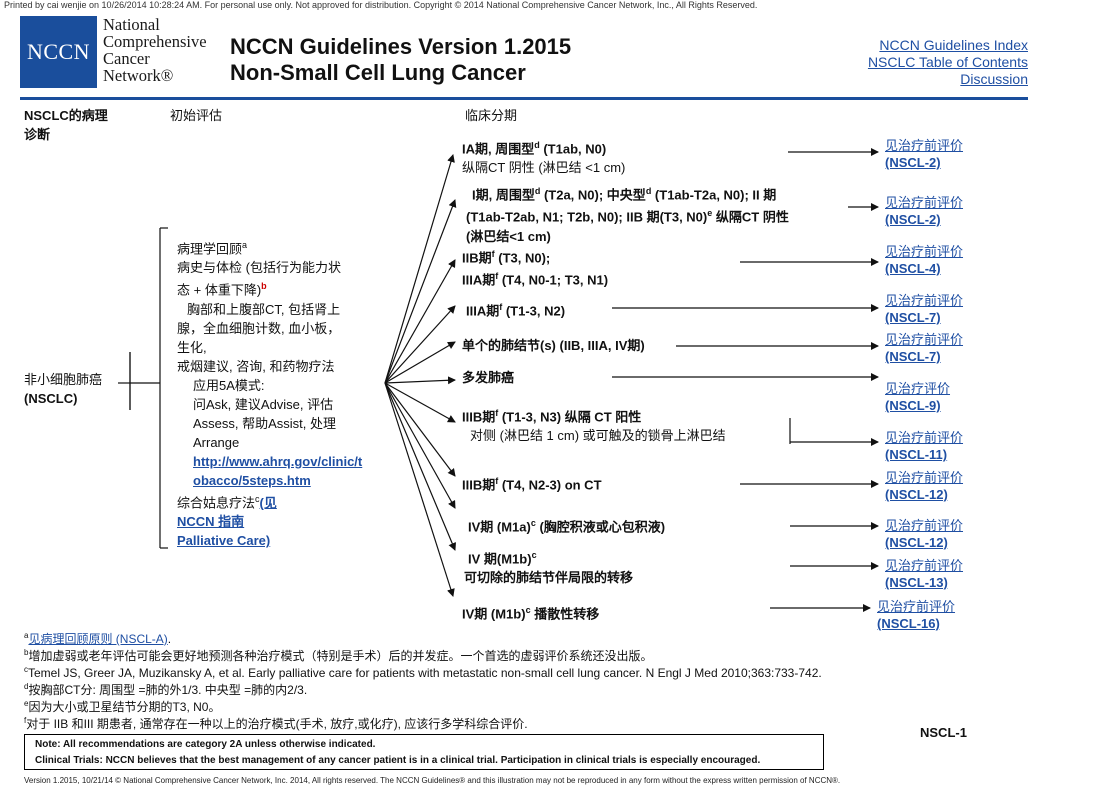 This screenshot has width=1100, height=790. Describe the element at coordinates (488, 377) in the screenshot. I see `stage-multiple-lung-cancers: 多发肺癌` at that location.